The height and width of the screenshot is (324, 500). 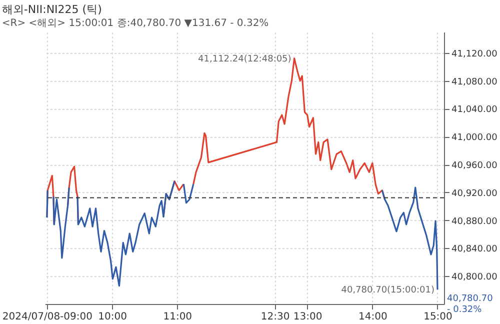 I want to click on chart-title: 해외-NII:NI225 (틱), so click(x=52, y=9).